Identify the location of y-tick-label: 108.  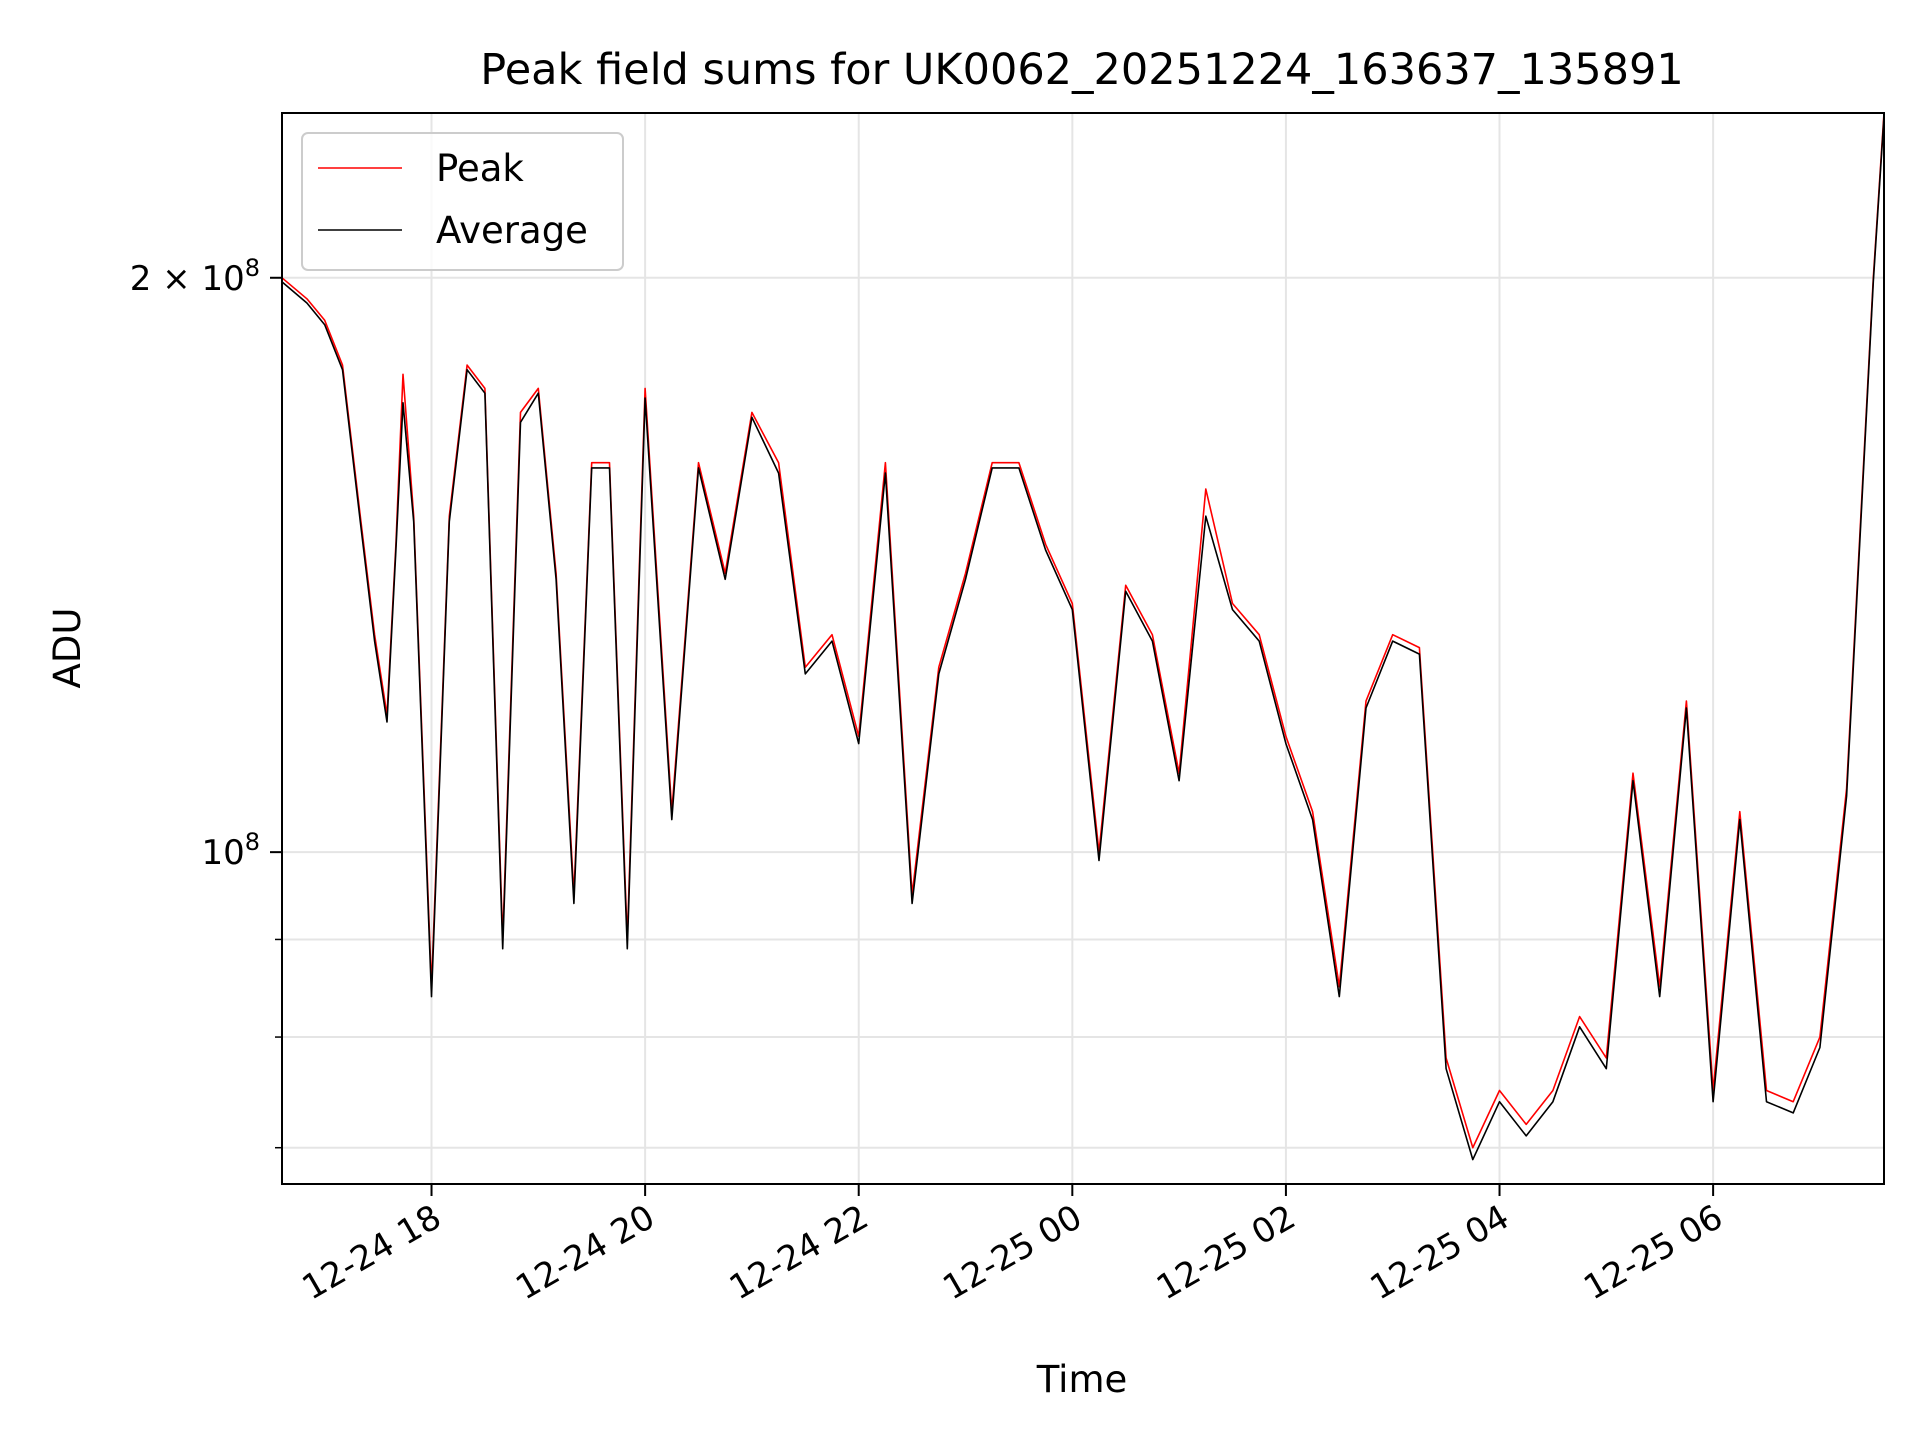
(230, 850).